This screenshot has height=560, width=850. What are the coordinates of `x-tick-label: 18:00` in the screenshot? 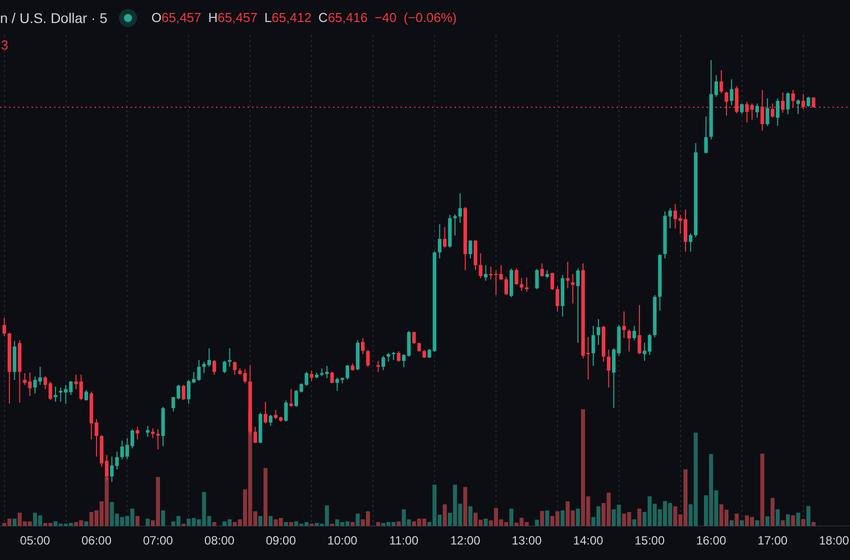 It's located at (834, 541).